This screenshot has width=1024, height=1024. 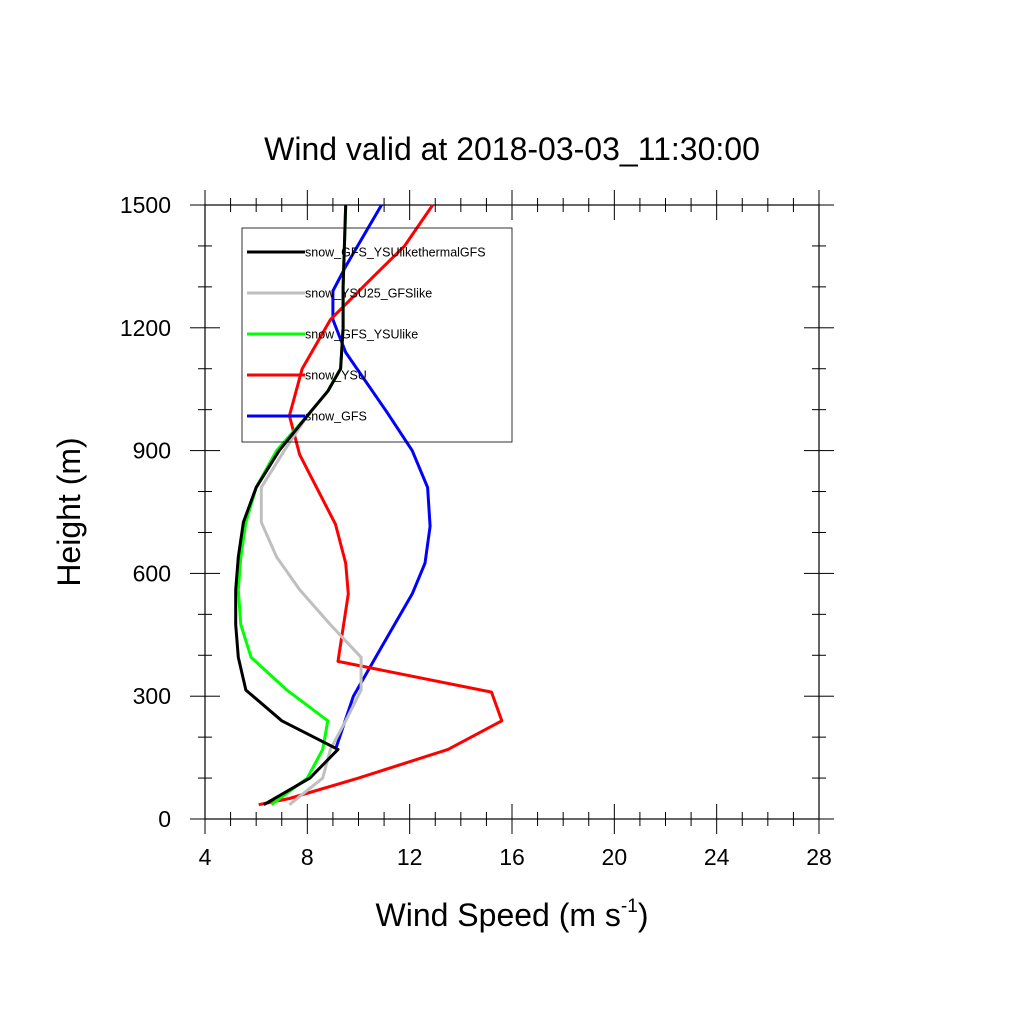 I want to click on y-tick-label: 0, so click(x=164, y=819).